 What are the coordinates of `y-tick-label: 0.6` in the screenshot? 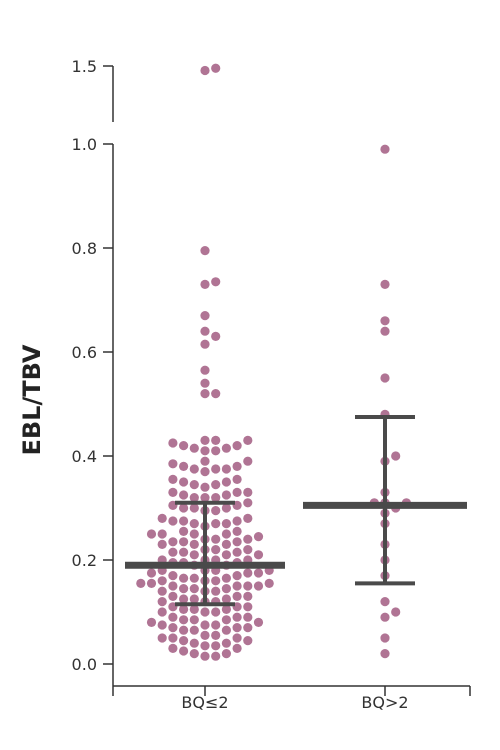 It's located at (84, 352).